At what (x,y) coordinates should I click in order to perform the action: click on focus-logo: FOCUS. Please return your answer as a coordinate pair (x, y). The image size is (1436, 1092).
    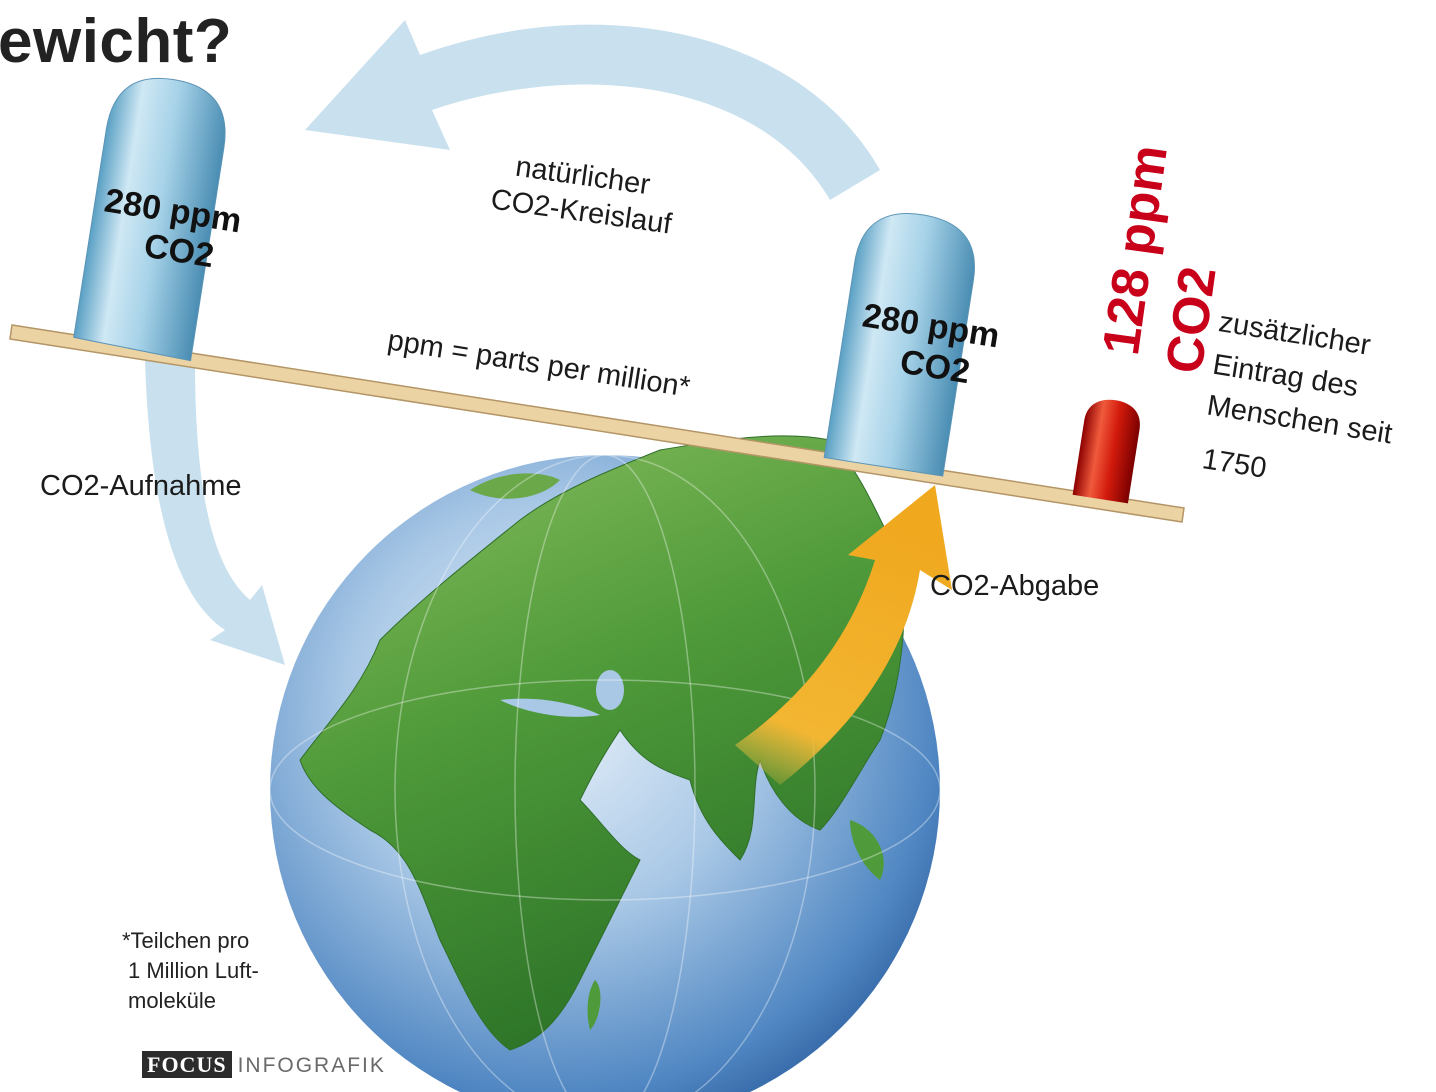
    Looking at the image, I should click on (187, 1064).